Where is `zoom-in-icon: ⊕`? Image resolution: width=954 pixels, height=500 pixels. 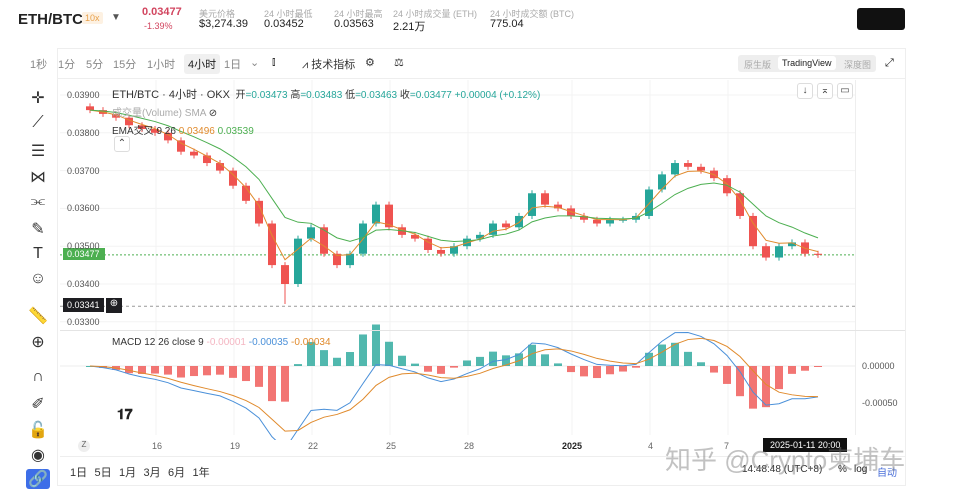 zoom-in-icon: ⊕ is located at coordinates (38, 342).